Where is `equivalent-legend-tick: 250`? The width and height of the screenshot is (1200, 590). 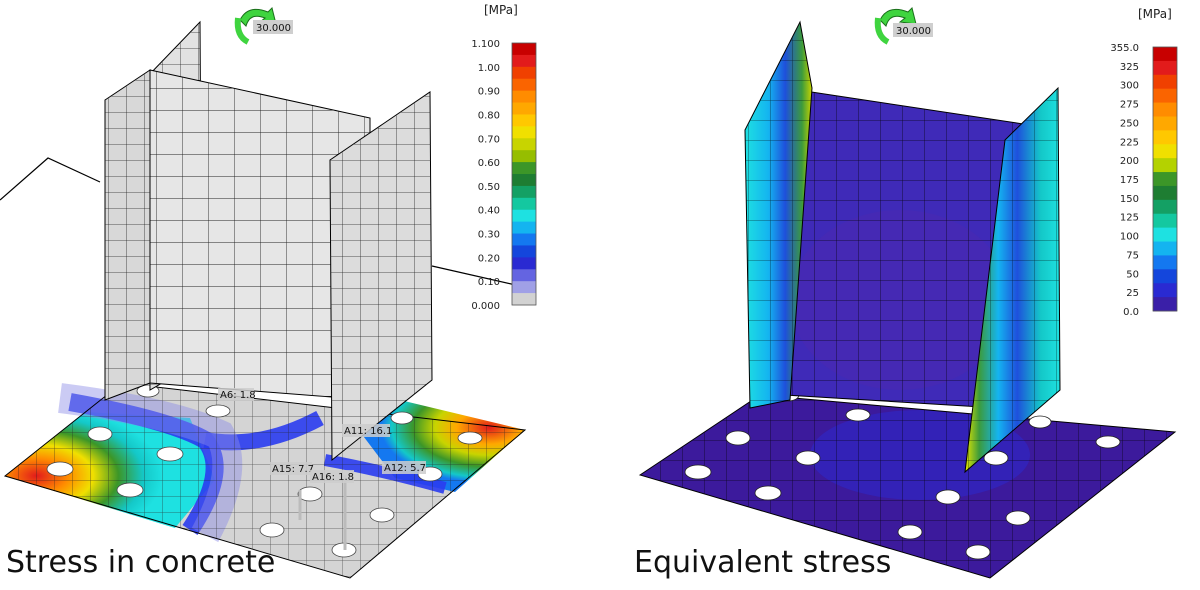
equivalent-legend-tick: 250 is located at coordinates (1129, 123).